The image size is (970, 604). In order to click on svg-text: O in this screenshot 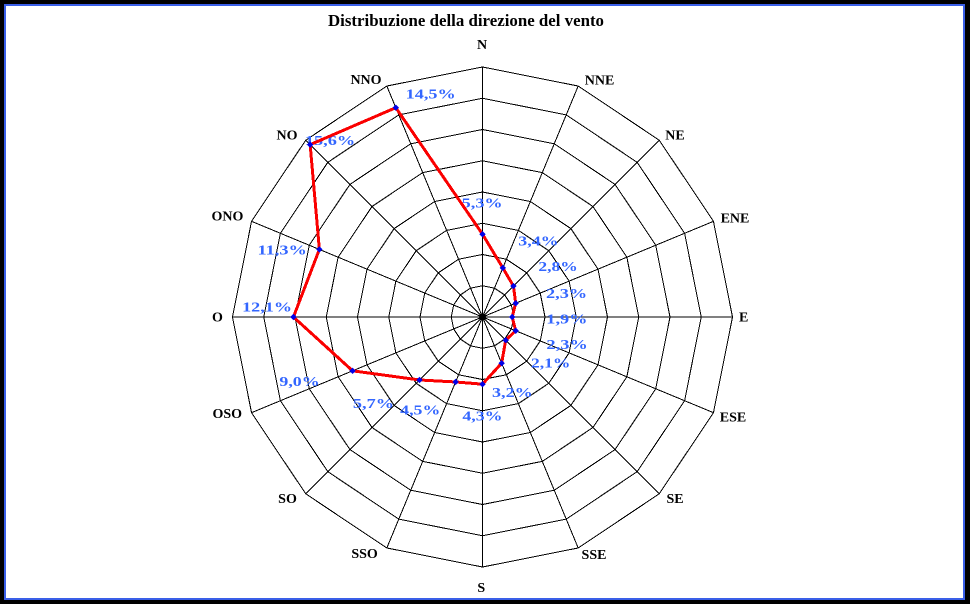, I will do `click(217, 318)`.